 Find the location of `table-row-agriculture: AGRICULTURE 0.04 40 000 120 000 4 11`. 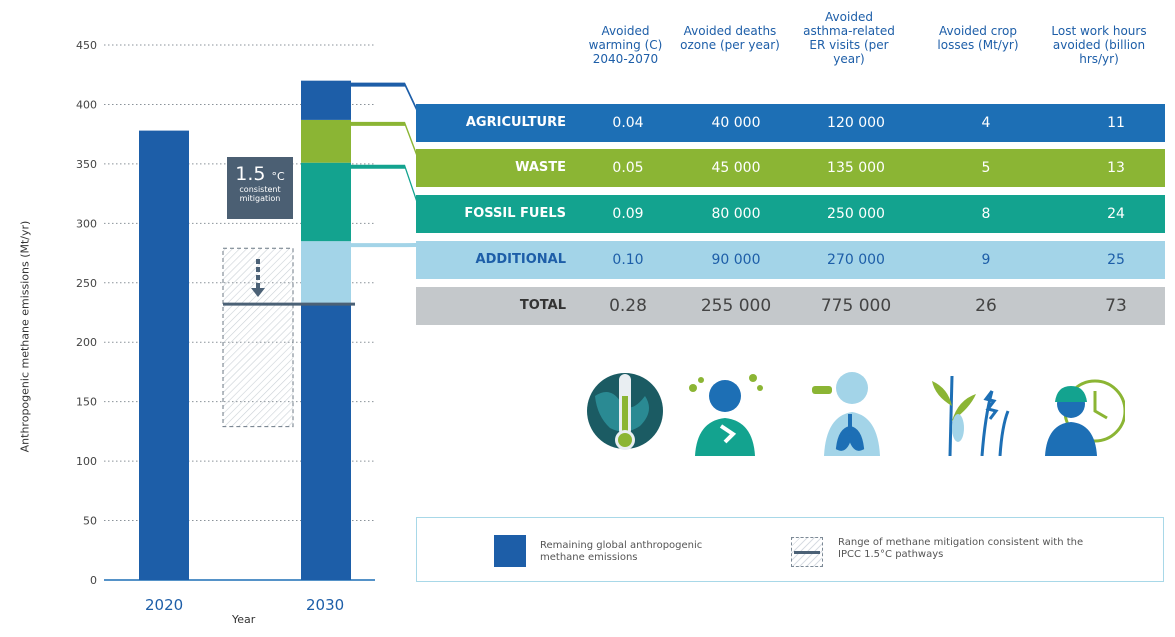

table-row-agriculture: AGRICULTURE 0.04 40 000 120 000 4 11 is located at coordinates (790, 123).